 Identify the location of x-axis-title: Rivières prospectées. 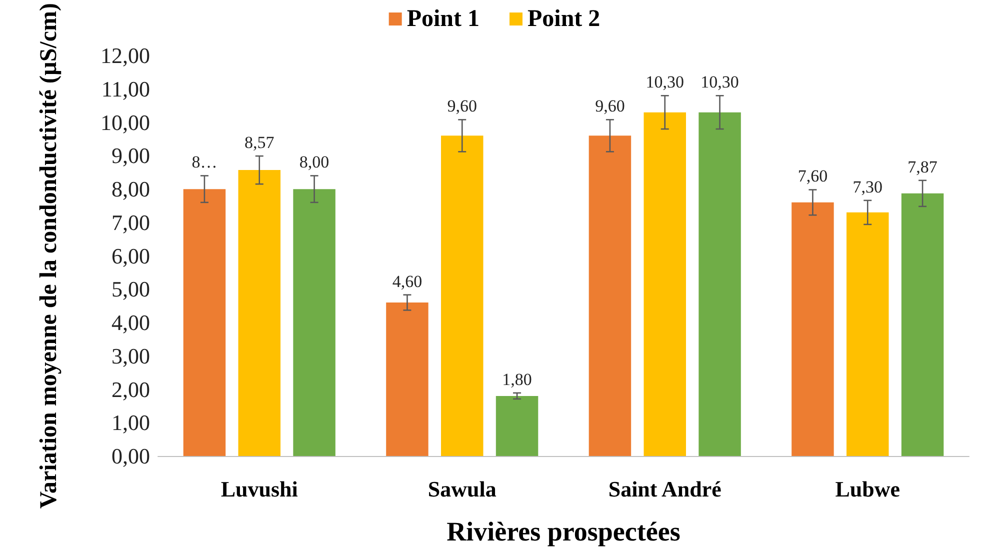
(563, 531).